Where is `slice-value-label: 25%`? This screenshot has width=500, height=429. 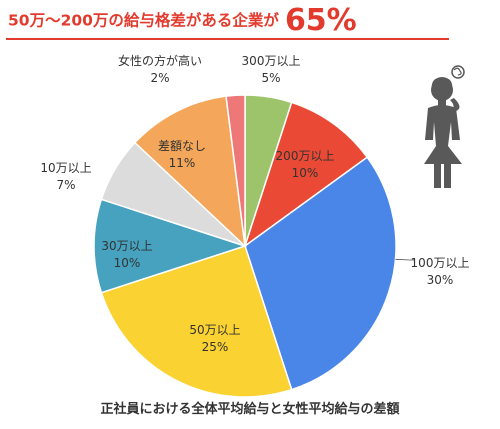
slice-value-label: 25% is located at coordinates (215, 347).